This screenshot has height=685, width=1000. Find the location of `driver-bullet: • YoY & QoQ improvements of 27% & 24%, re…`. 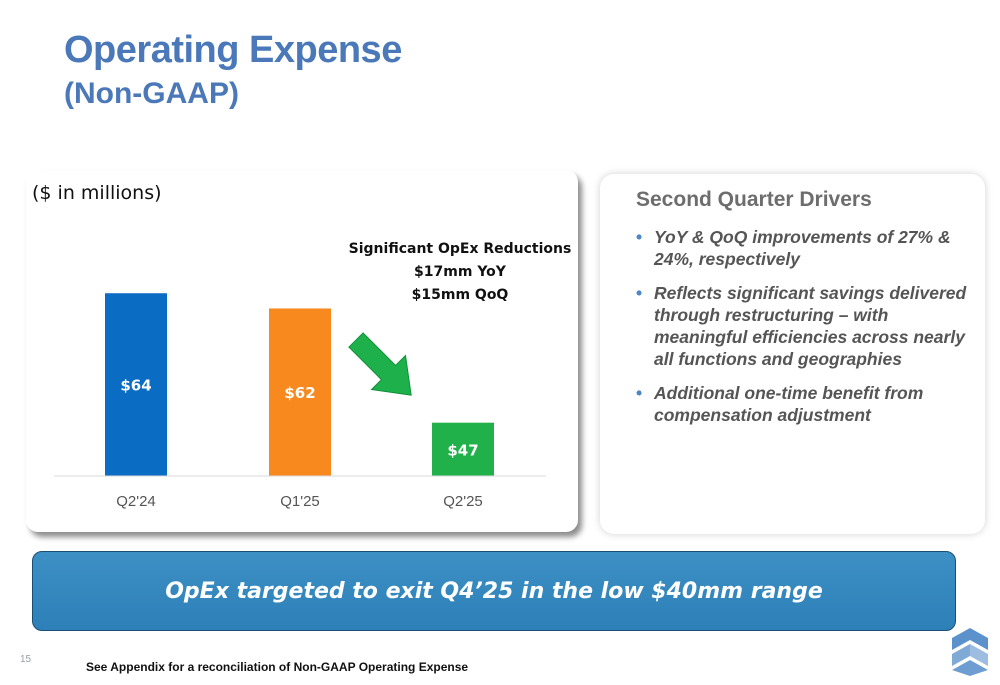

driver-bullet: • YoY & QoQ improvements of 27% & 24%, re… is located at coordinates (797, 248).